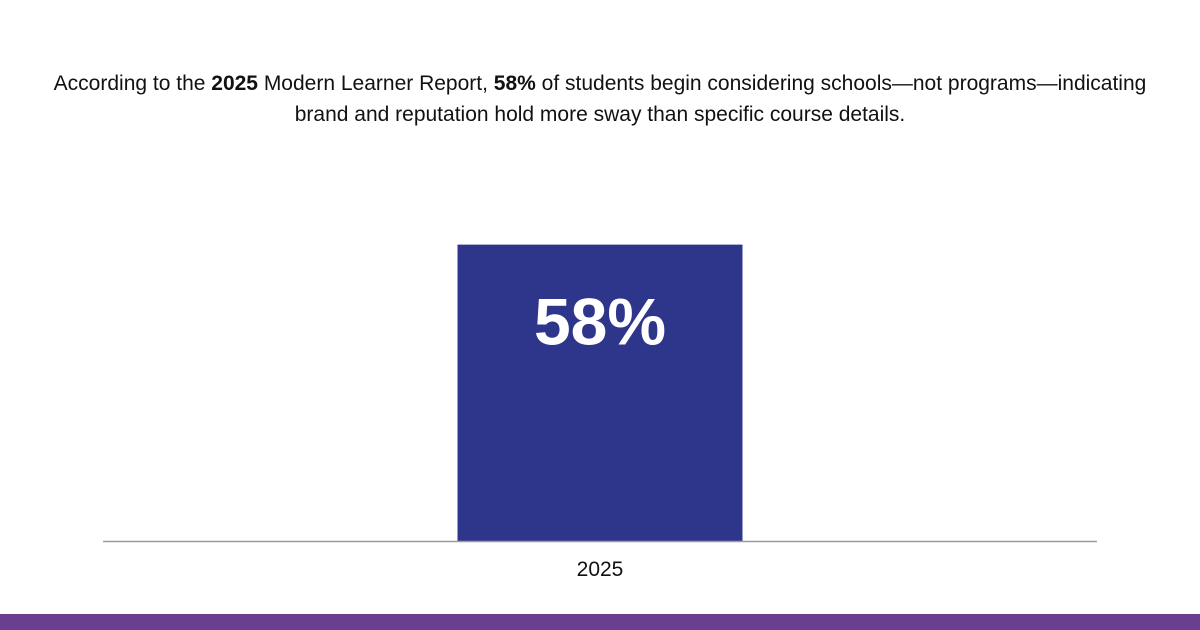 This screenshot has height=630, width=1200. I want to click on bar-2025, so click(600, 392).